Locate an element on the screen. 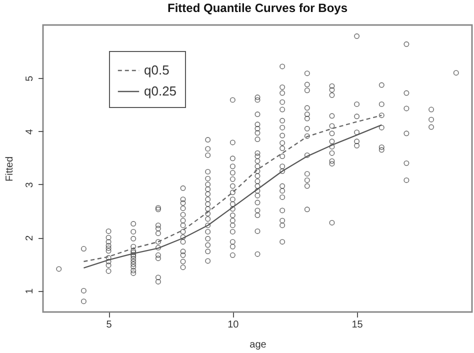  x-tick-label: 5 is located at coordinates (109, 325).